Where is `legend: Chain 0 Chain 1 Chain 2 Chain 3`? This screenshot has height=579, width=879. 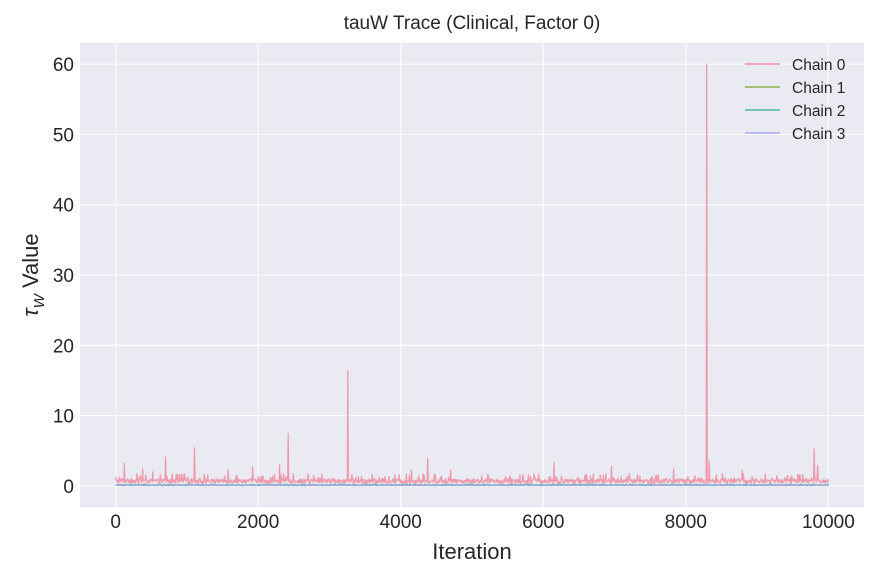
legend: Chain 0 Chain 1 Chain 2 Chain 3 is located at coordinates (795, 100).